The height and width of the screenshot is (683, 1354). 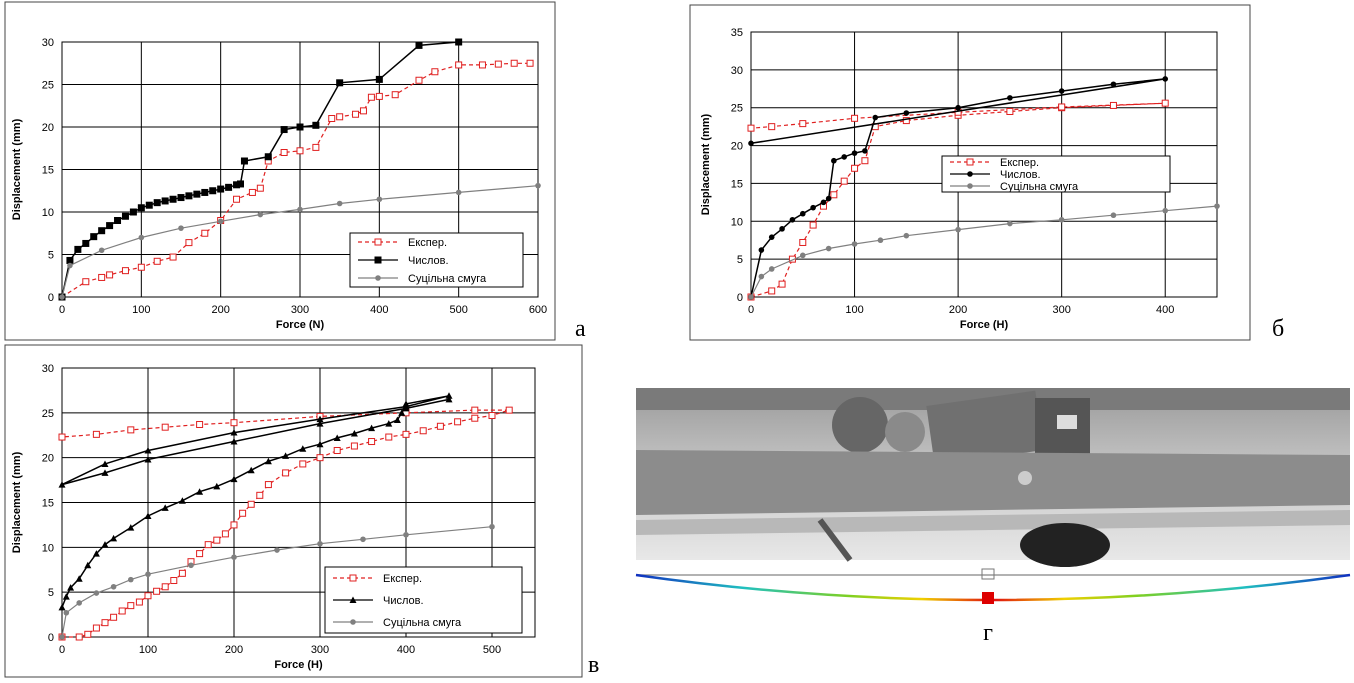 What do you see at coordinates (300, 241) in the screenshot?
I see `series-line` at bounding box center [300, 241].